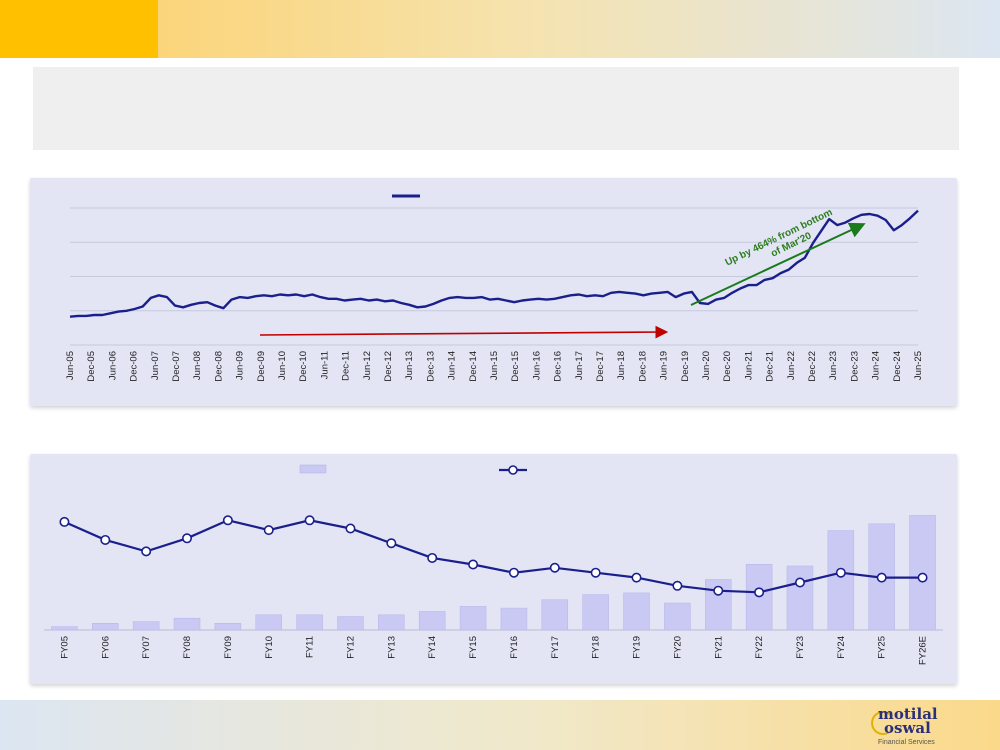 This screenshot has width=1000, height=750. Describe the element at coordinates (677, 585) in the screenshot. I see `line-point-FY20` at that location.